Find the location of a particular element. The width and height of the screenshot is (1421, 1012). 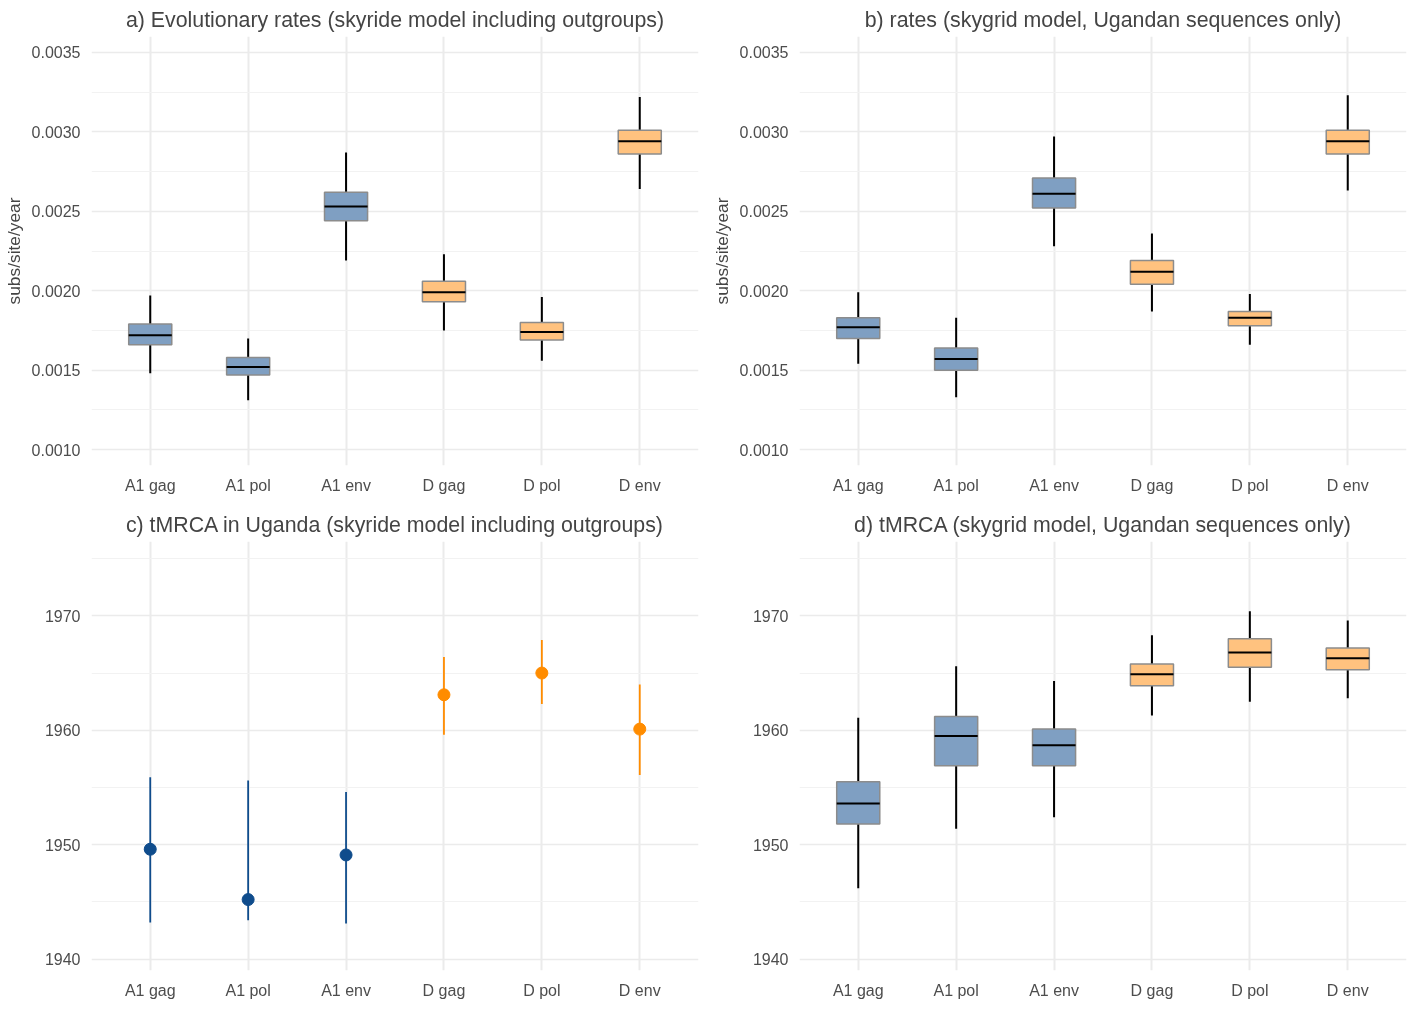

chart-title: d) tMRCA (skygrid model, Ugandan sequences only) is located at coordinates (1102, 524).